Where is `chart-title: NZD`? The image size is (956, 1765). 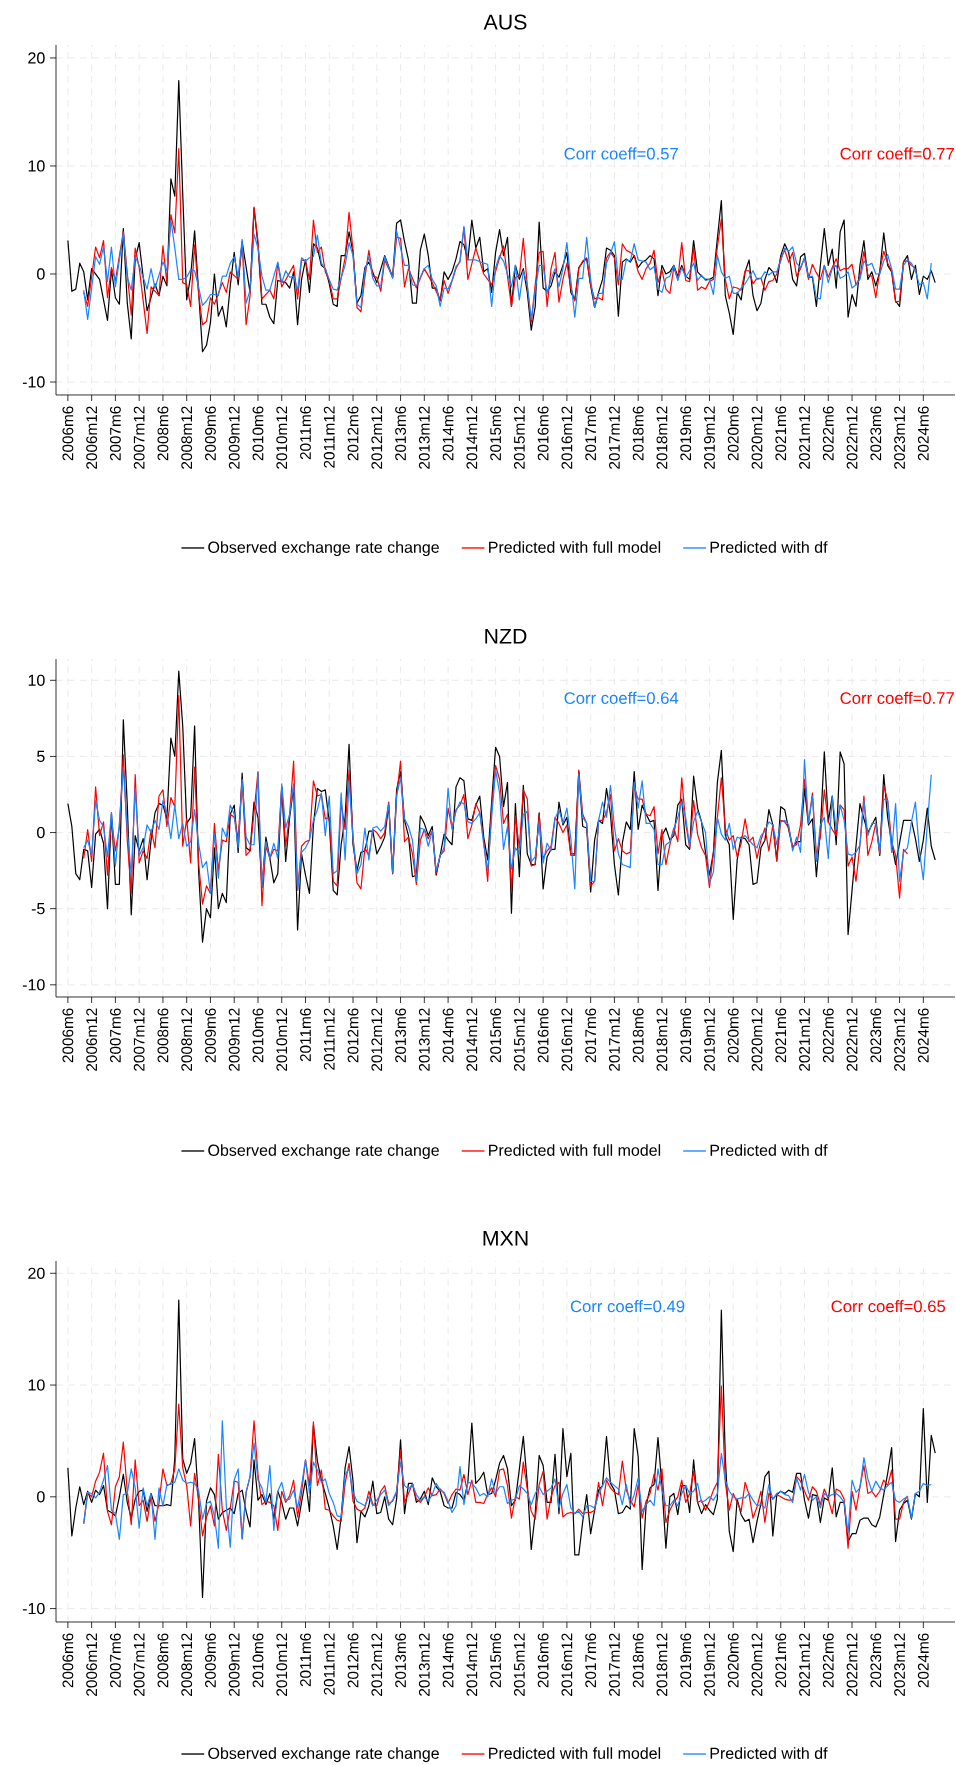 chart-title: NZD is located at coordinates (506, 636).